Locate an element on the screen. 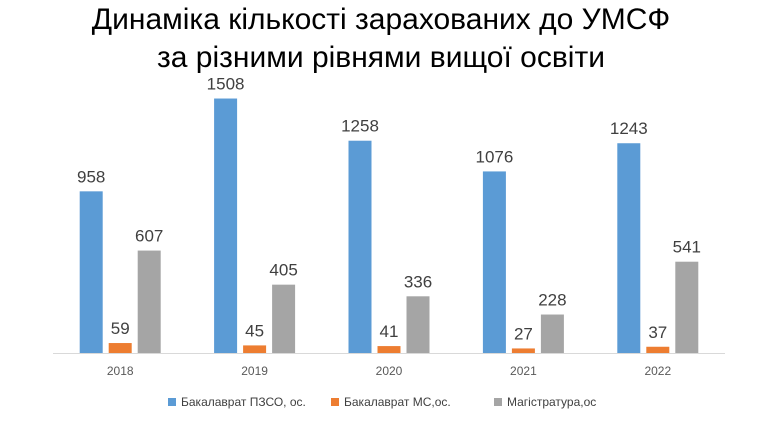  x-tick-label-2022: 2022 is located at coordinates (657, 371).